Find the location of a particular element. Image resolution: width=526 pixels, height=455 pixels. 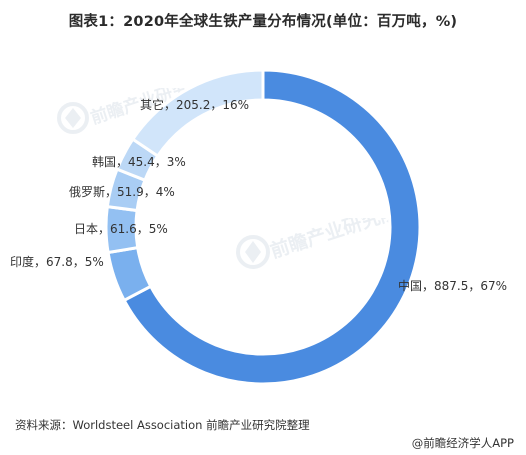

data-label: 印度，67.8，5% is located at coordinates (57, 261).